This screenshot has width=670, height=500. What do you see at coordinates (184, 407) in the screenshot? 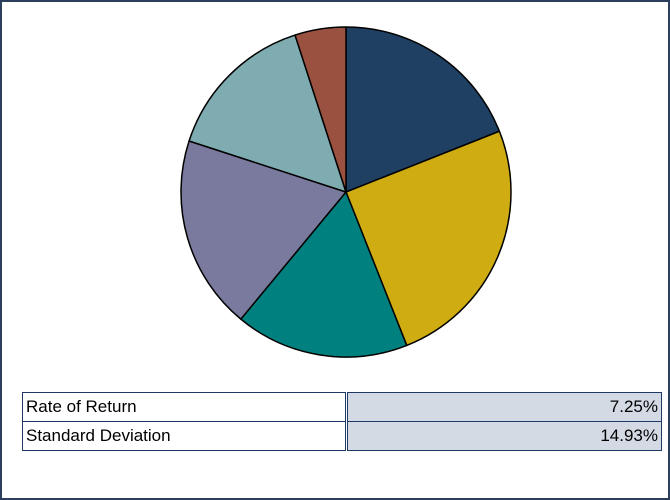
I see `label-cell: Rate of Return` at bounding box center [184, 407].